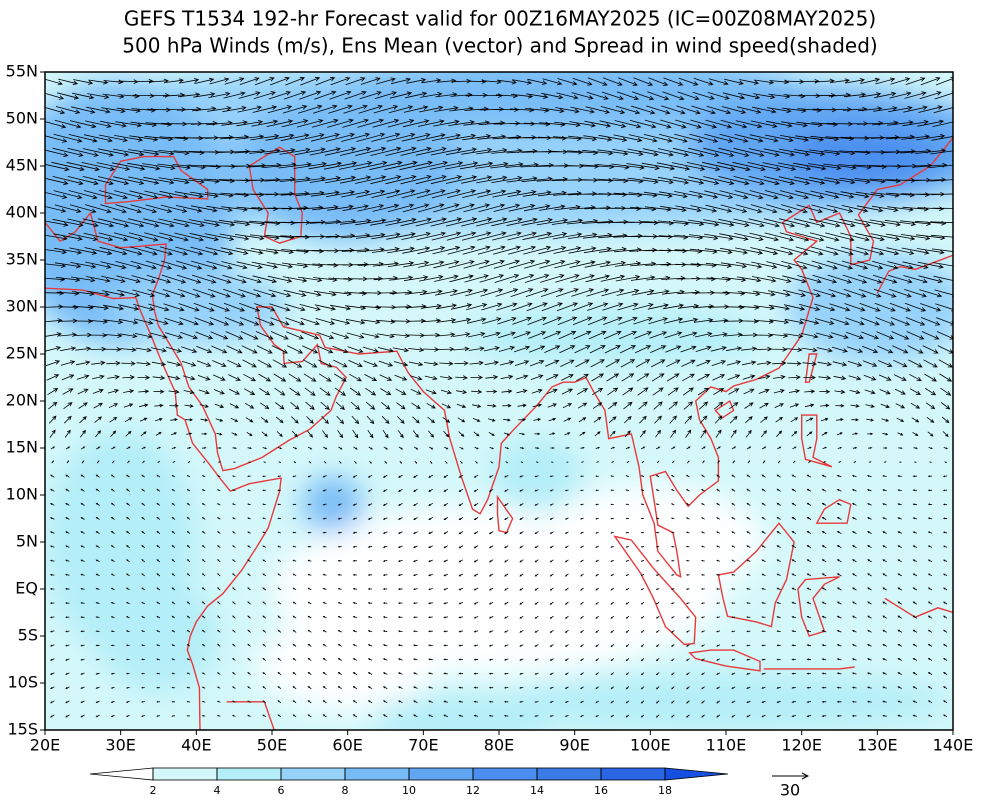 This screenshot has width=1000, height=804. What do you see at coordinates (22, 118) in the screenshot?
I see `lat-label: 50N` at bounding box center [22, 118].